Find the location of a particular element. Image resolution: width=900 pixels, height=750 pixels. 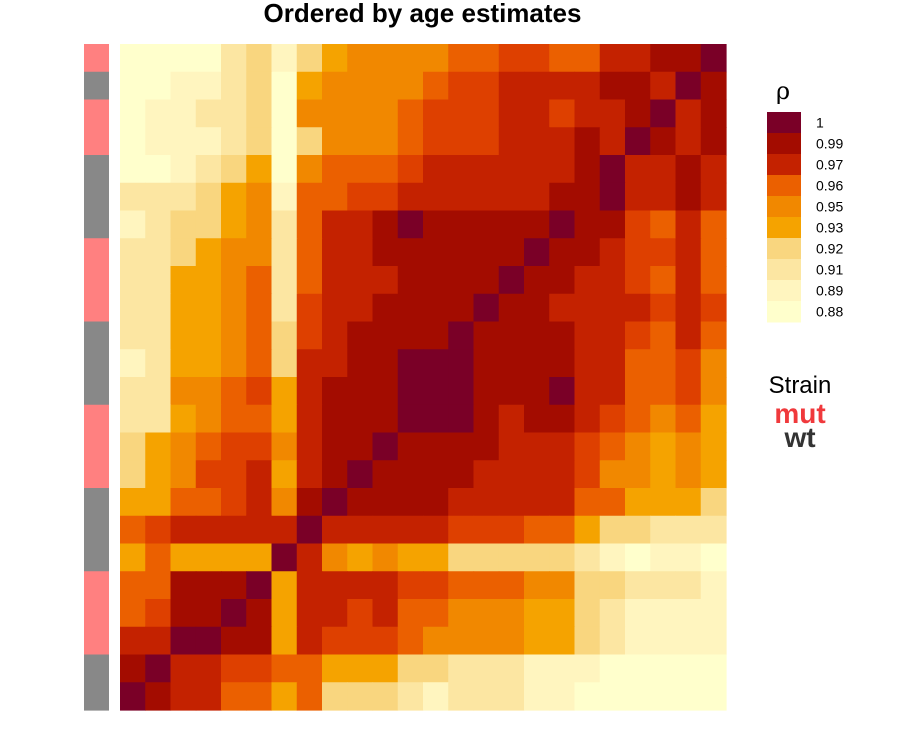

strain-legend-title: Strain is located at coordinates (800, 385).